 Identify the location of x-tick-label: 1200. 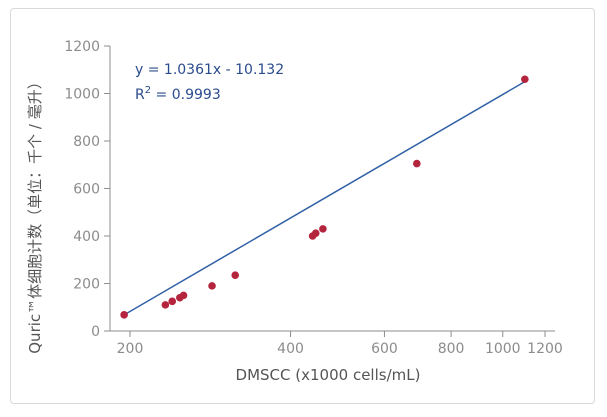
(545, 349).